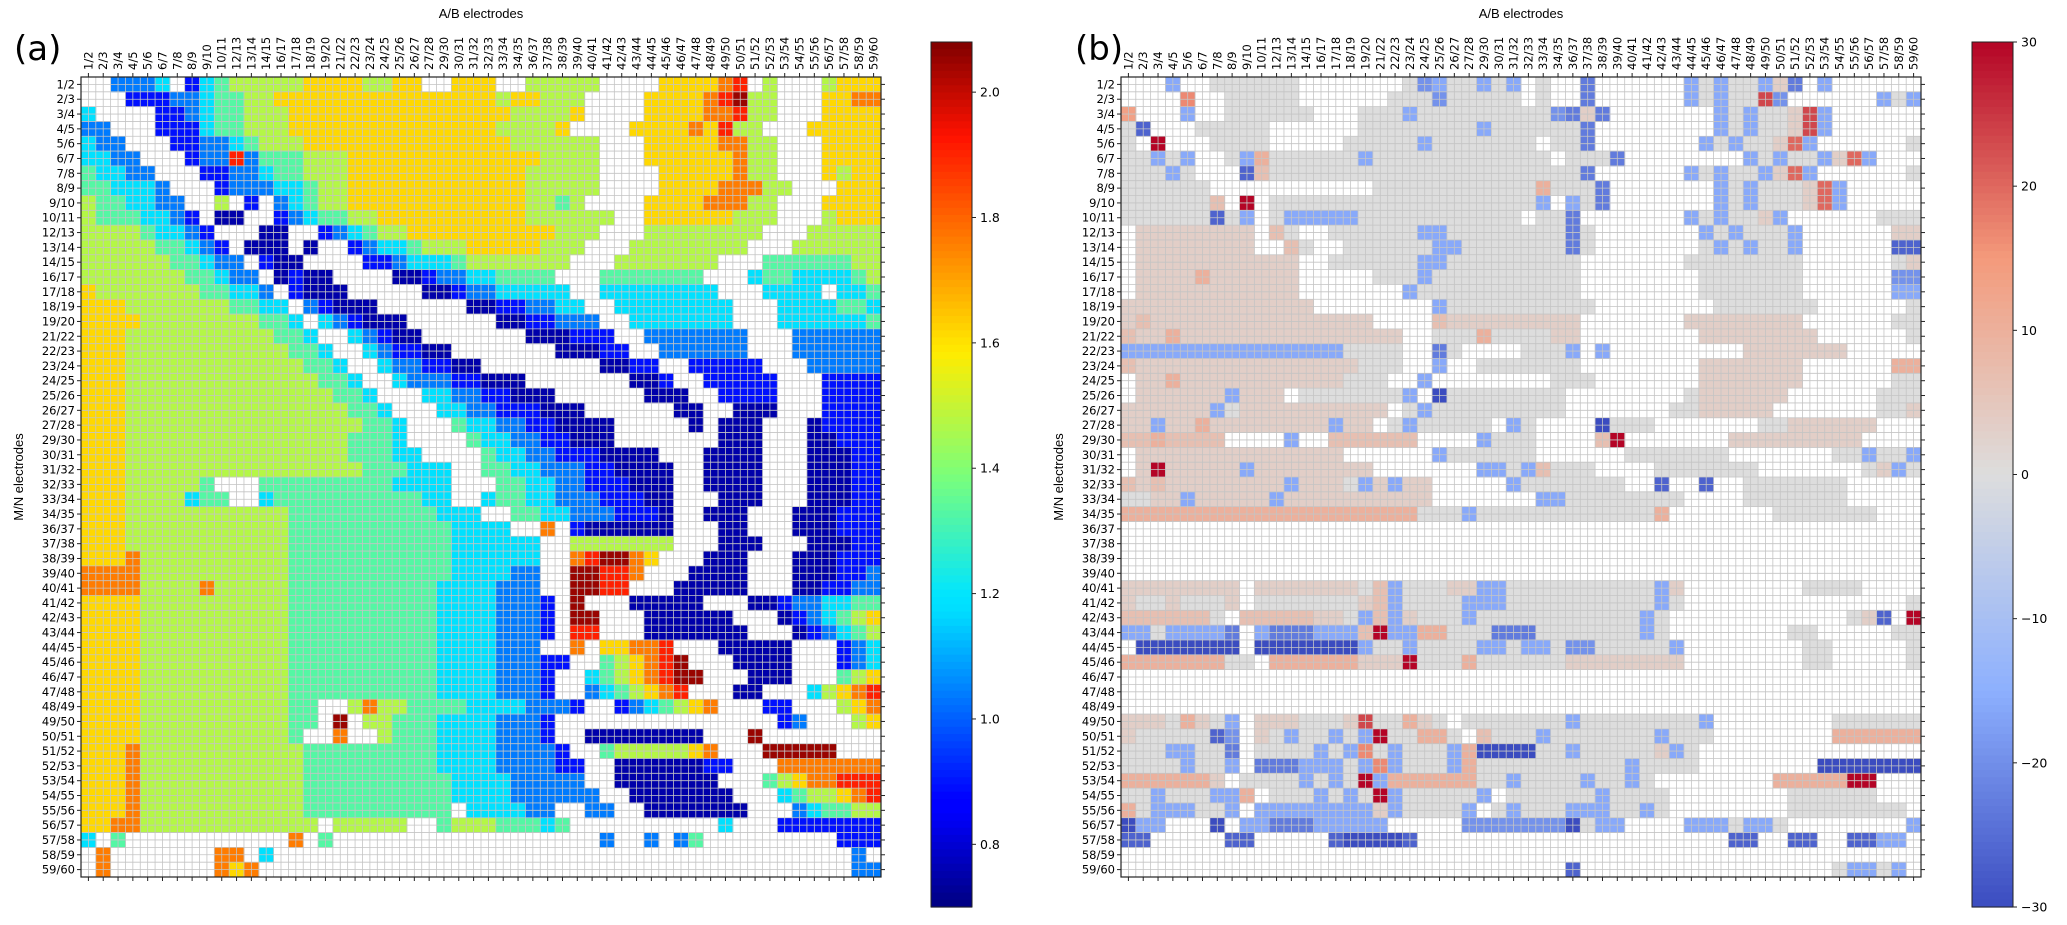 The image size is (2067, 925). What do you see at coordinates (1105, 99) in the screenshot?
I see `y-tick-label: 2/3` at bounding box center [1105, 99].